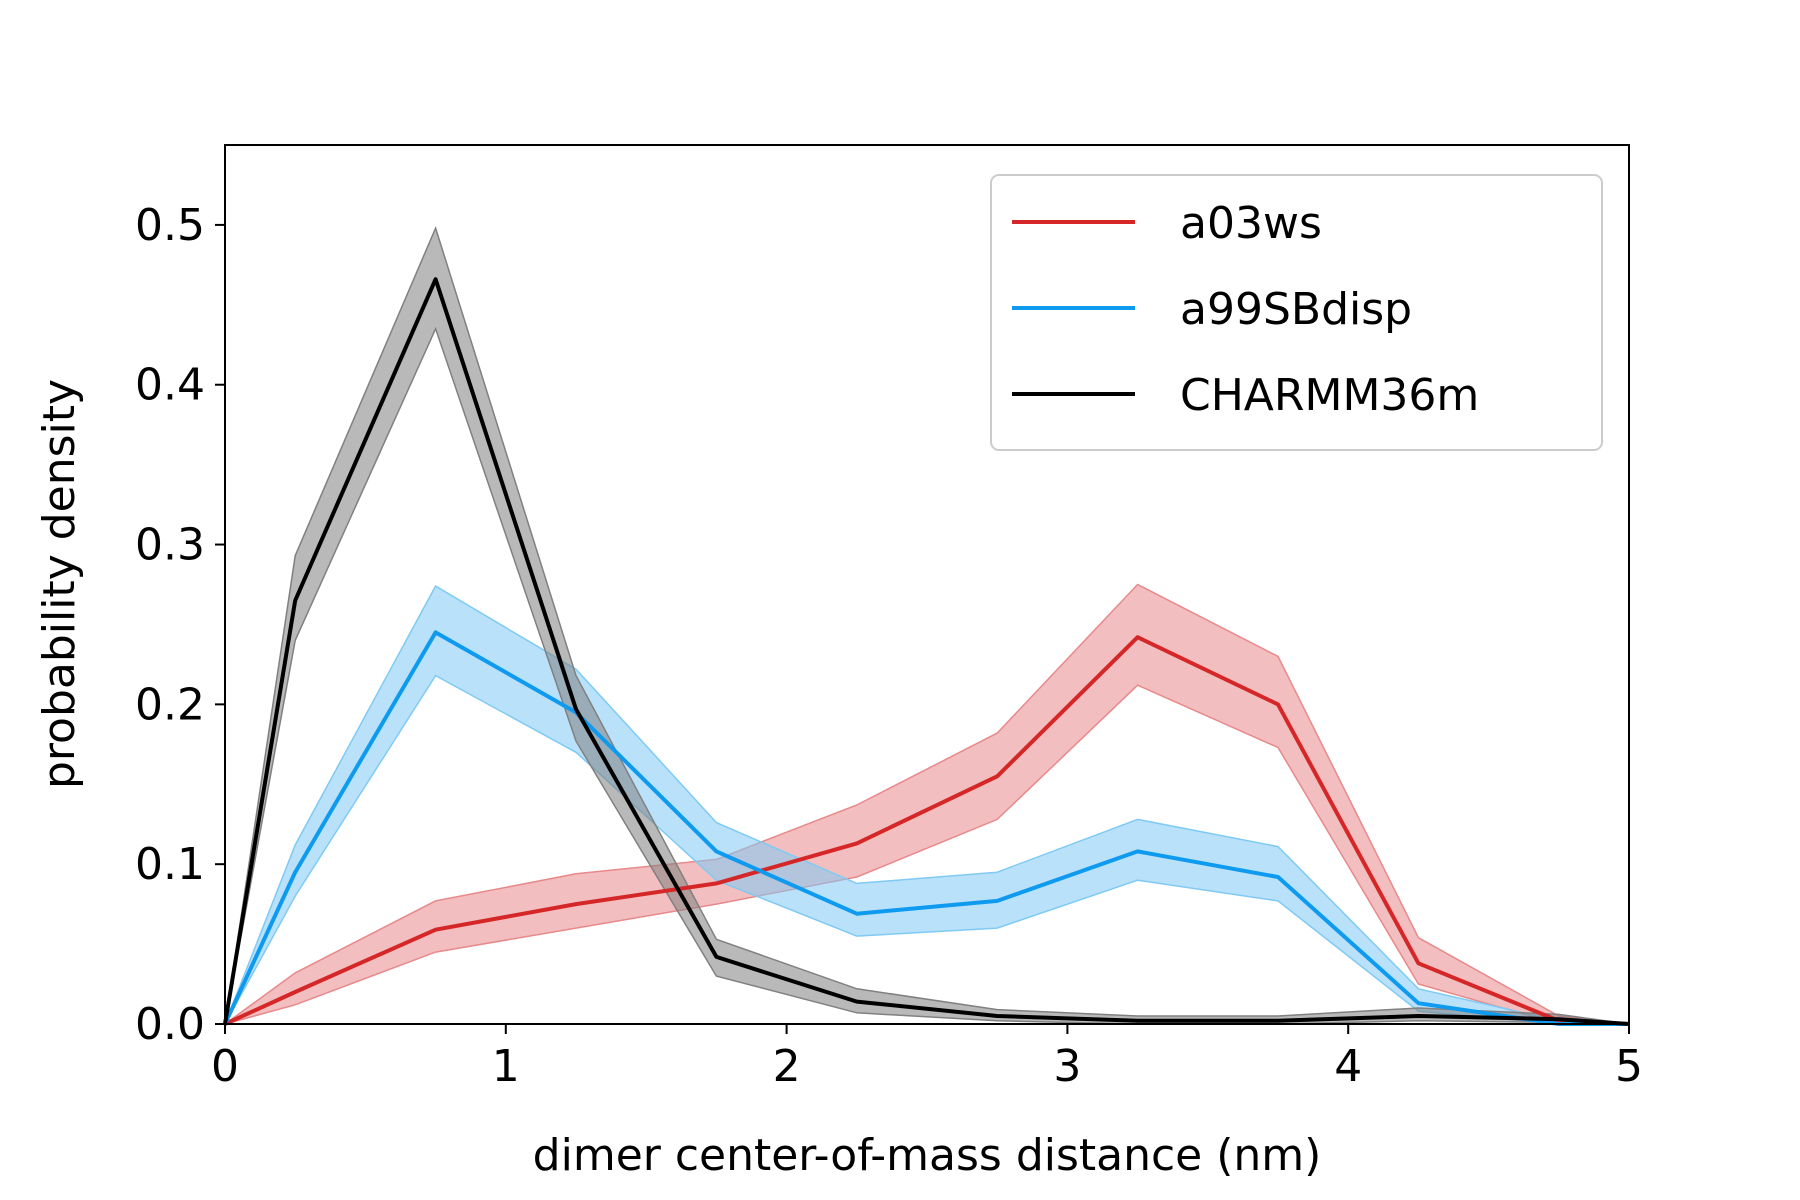 This screenshot has height=1200, width=1800. I want to click on legend-box, so click(1296, 312).